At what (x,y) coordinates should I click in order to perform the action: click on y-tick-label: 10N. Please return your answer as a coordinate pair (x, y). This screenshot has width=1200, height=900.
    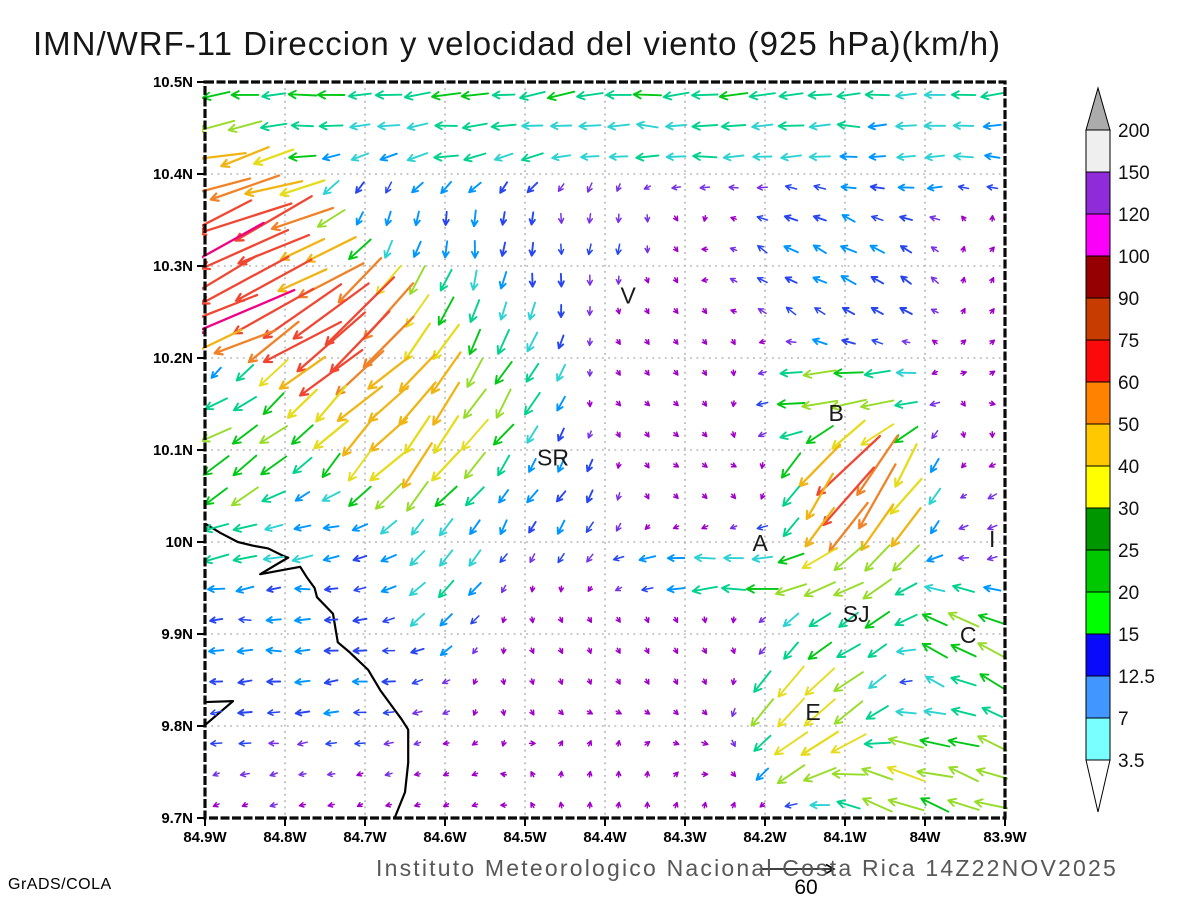
    Looking at the image, I should click on (179, 542).